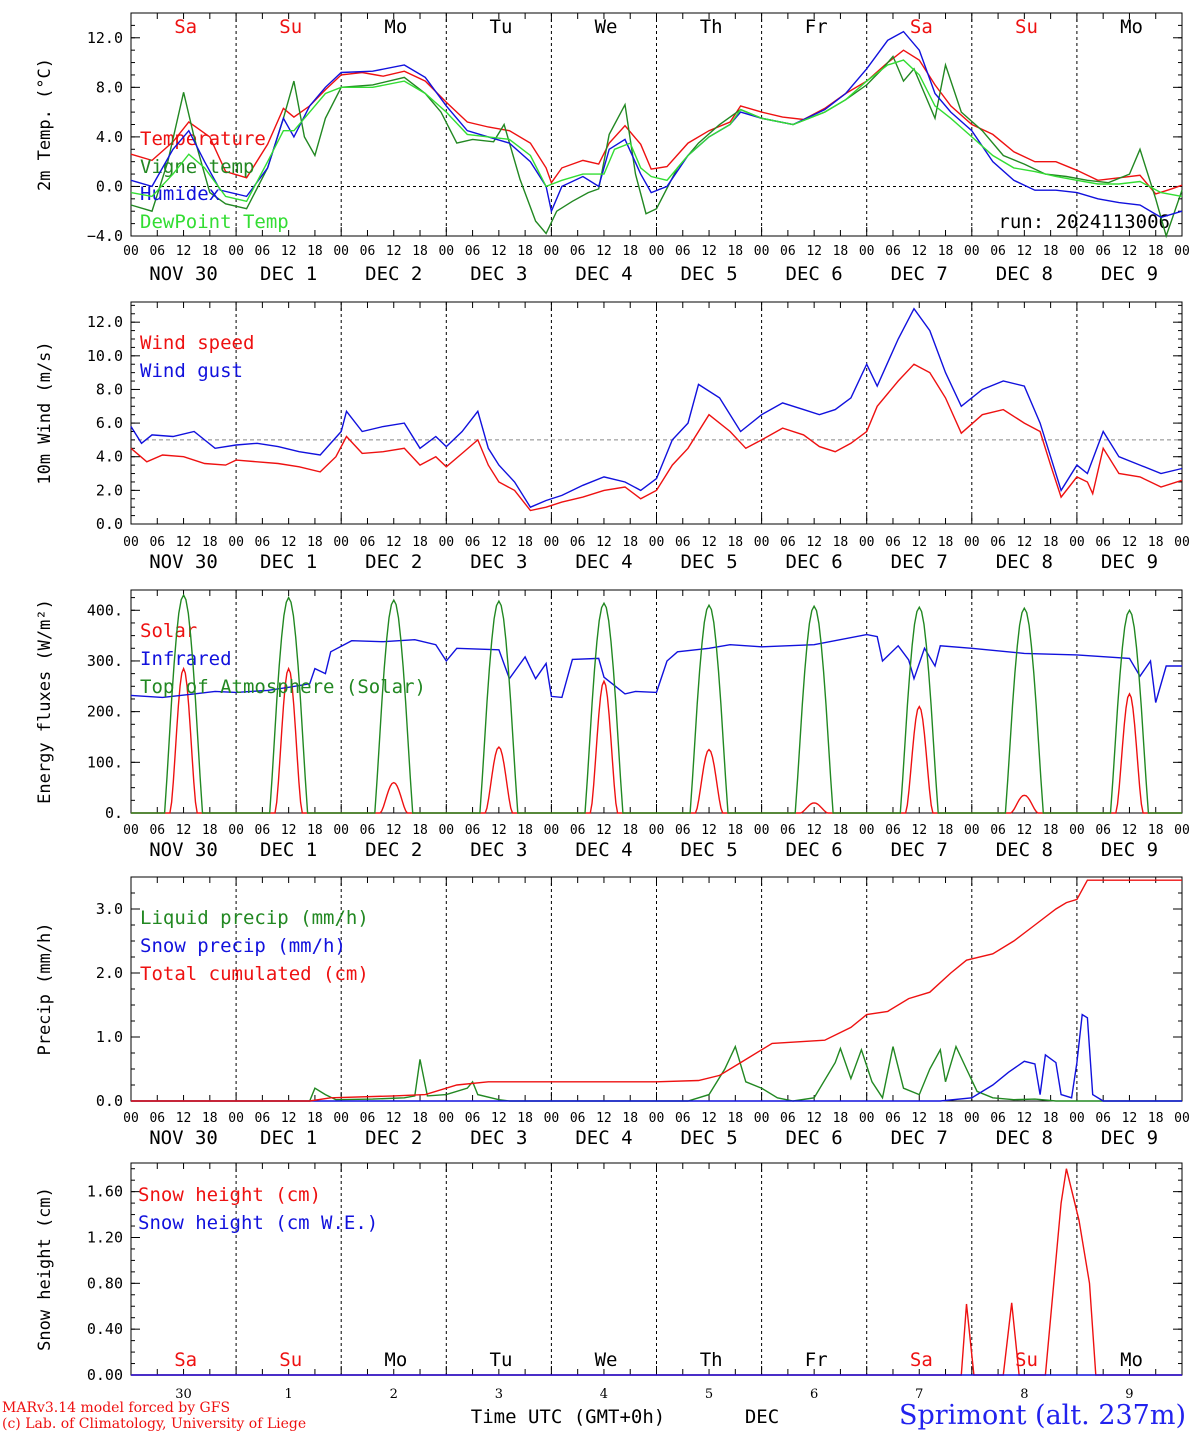 The image size is (1194, 1440). I want to click on panel1-date-label: DEC 1, so click(288, 274).